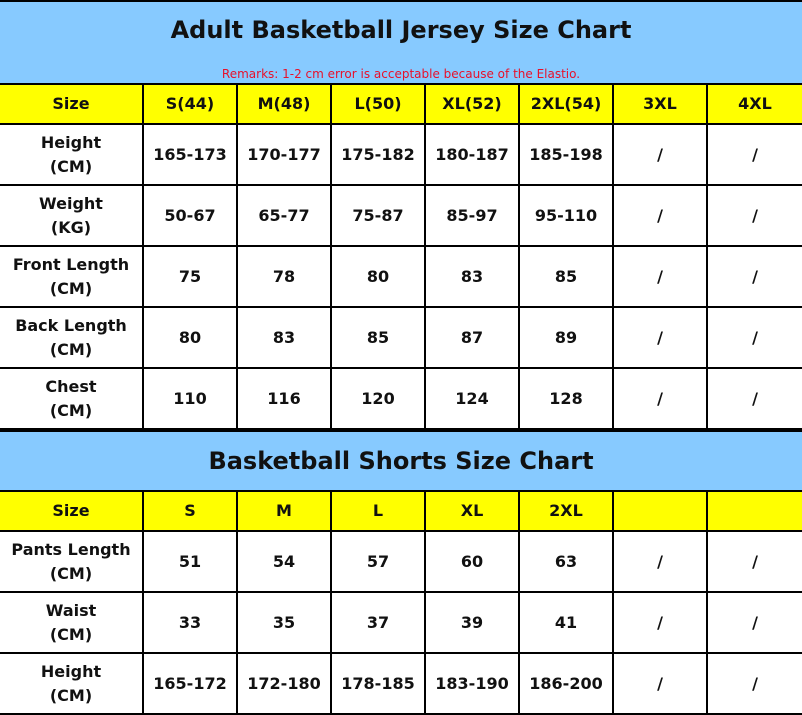 The width and height of the screenshot is (802, 715). What do you see at coordinates (71, 549) in the screenshot?
I see `row-label: Pants Length` at bounding box center [71, 549].